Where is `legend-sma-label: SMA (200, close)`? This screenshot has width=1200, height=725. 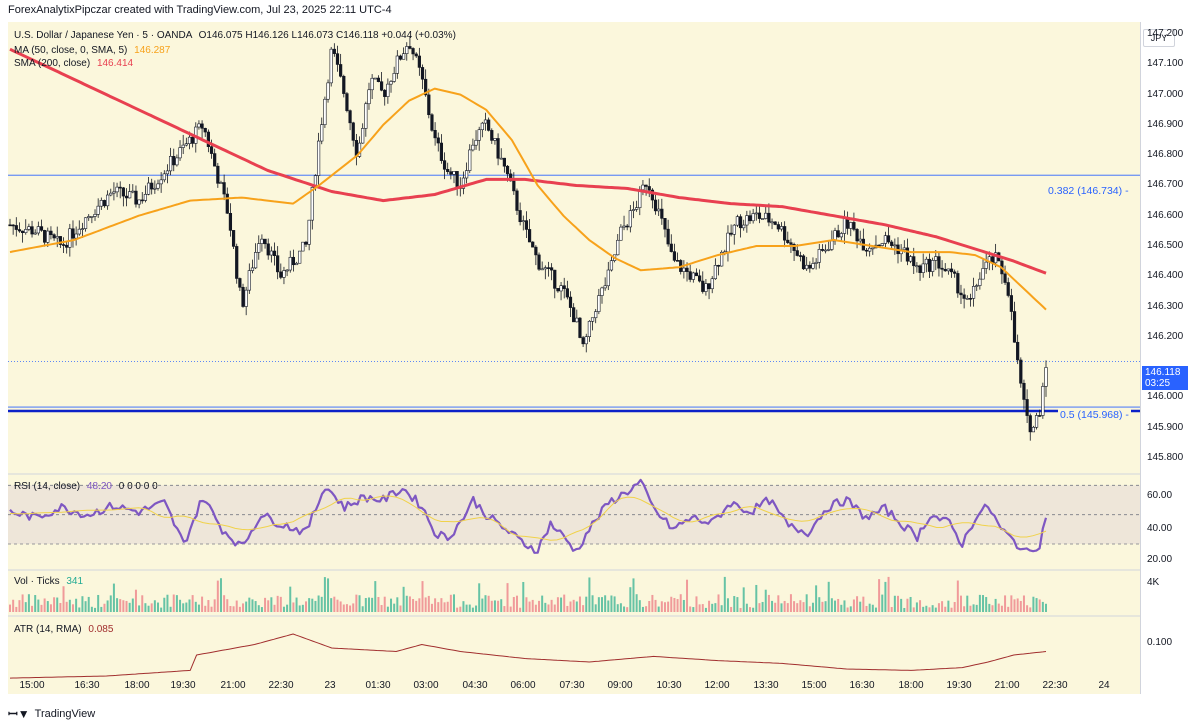
legend-sma-label: SMA (200, close) is located at coordinates (52, 63).